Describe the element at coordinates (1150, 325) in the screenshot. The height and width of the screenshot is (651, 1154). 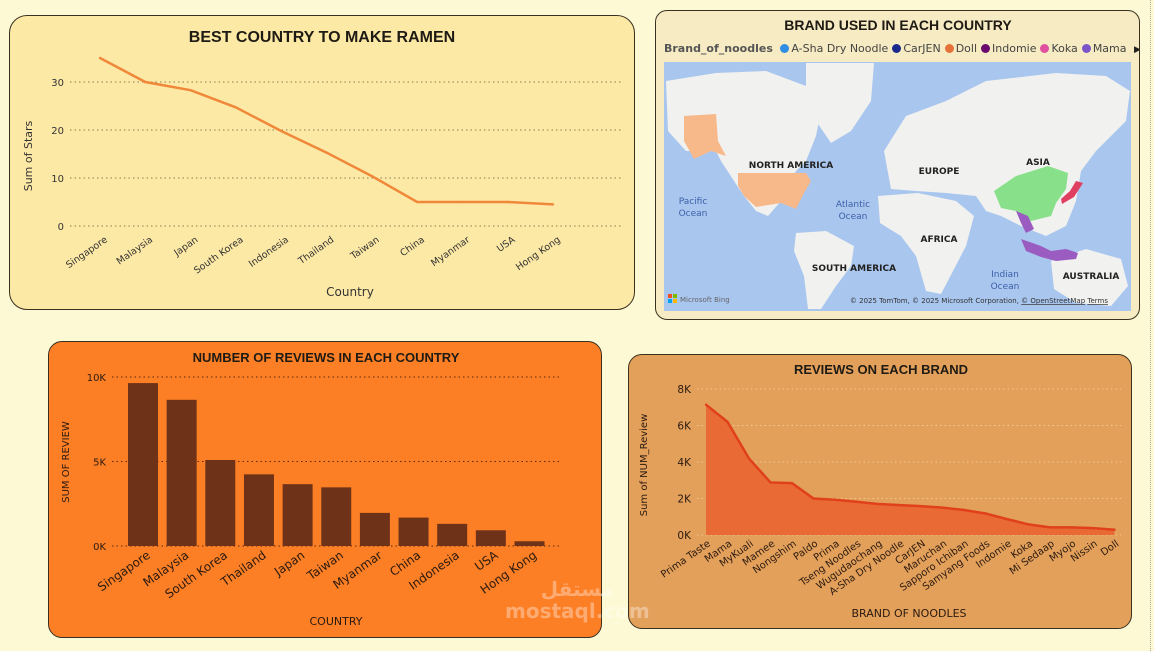
I see `page-edge` at that location.